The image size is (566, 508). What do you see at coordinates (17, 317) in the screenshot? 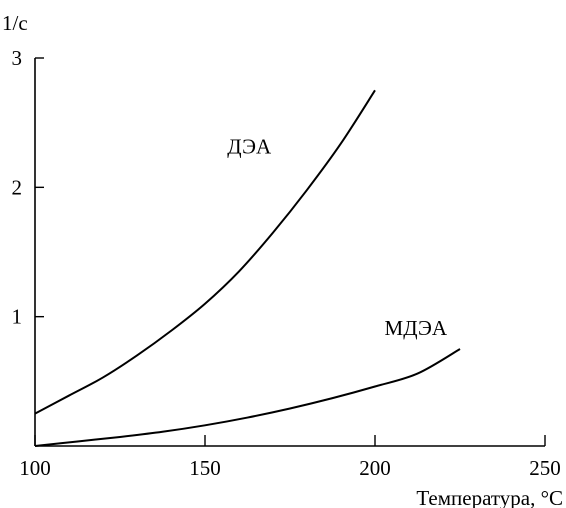
I see `y-tick-label: 1` at bounding box center [17, 317].